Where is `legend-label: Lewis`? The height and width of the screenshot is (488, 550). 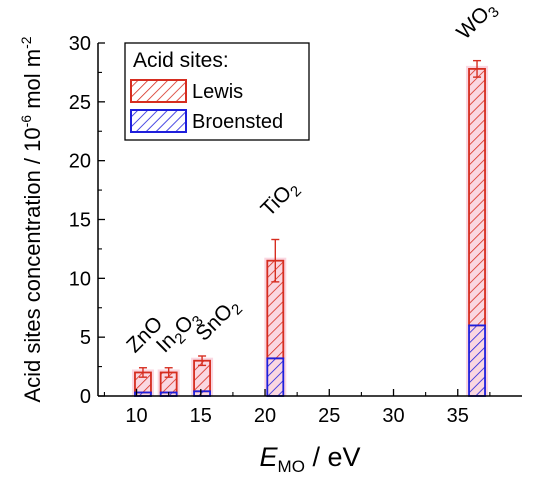
legend-label: Lewis is located at coordinates (217, 92).